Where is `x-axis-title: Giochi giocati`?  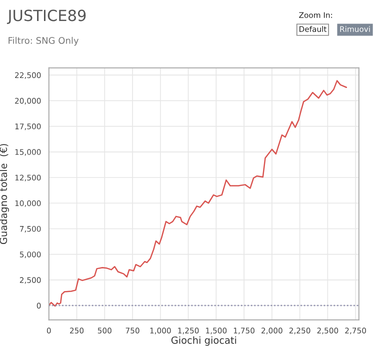
x-axis-title: Giochi giocati is located at coordinates (203, 341).